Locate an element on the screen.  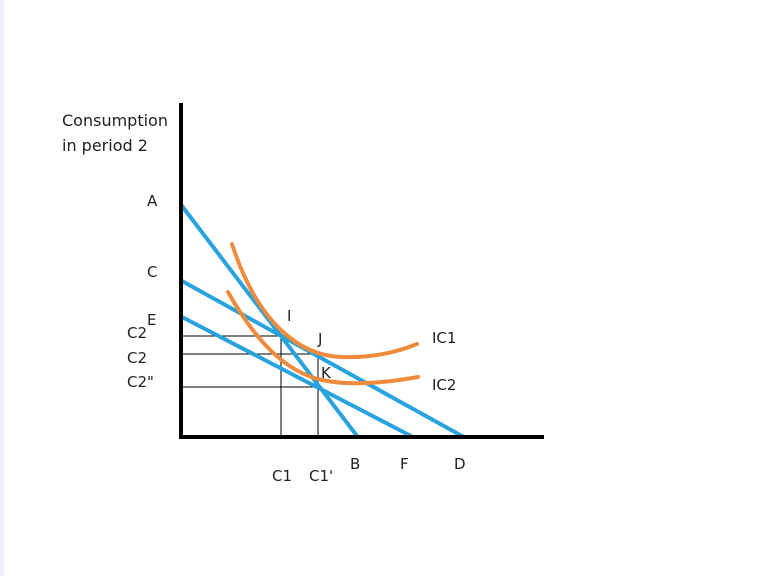
indifference-curve-ic1 is located at coordinates (324, 301).